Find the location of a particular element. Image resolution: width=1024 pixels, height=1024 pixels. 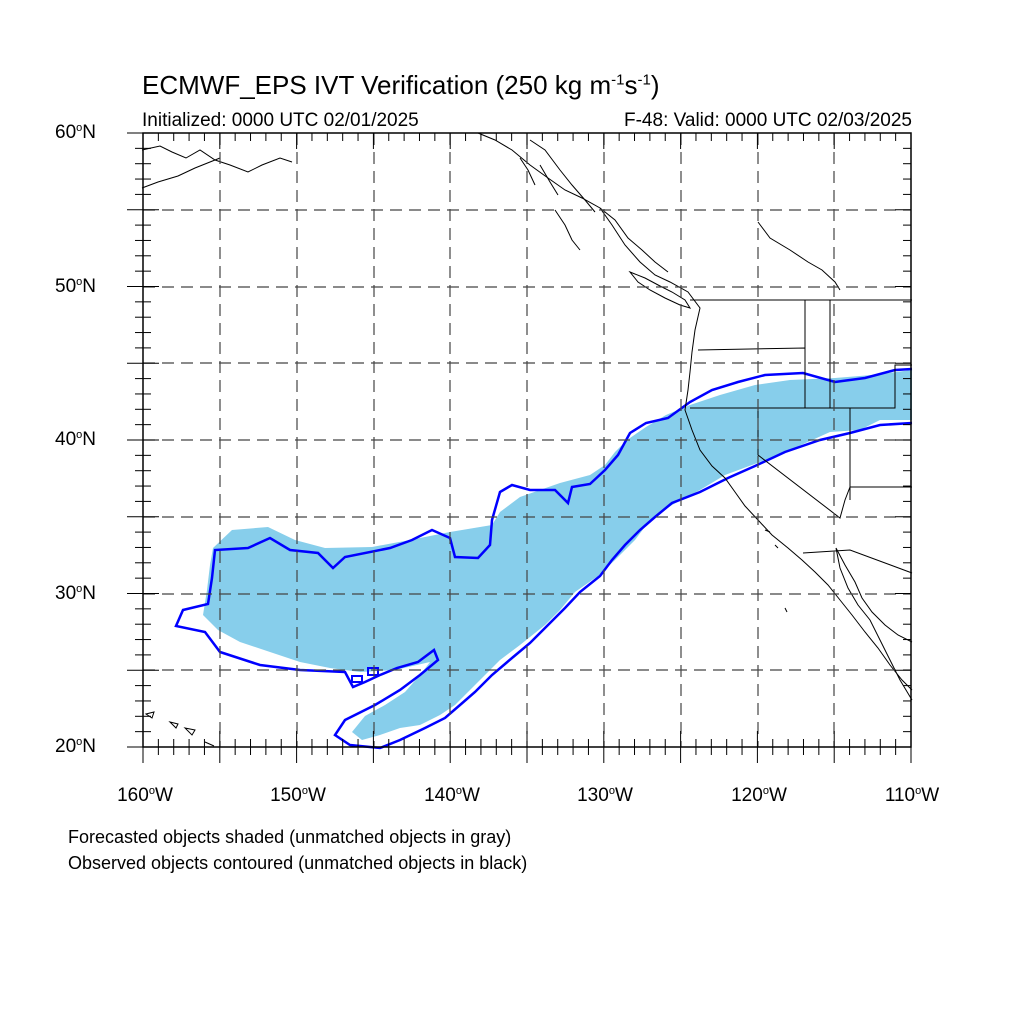

coastline-southeast-alaska is located at coordinates (557, 195).